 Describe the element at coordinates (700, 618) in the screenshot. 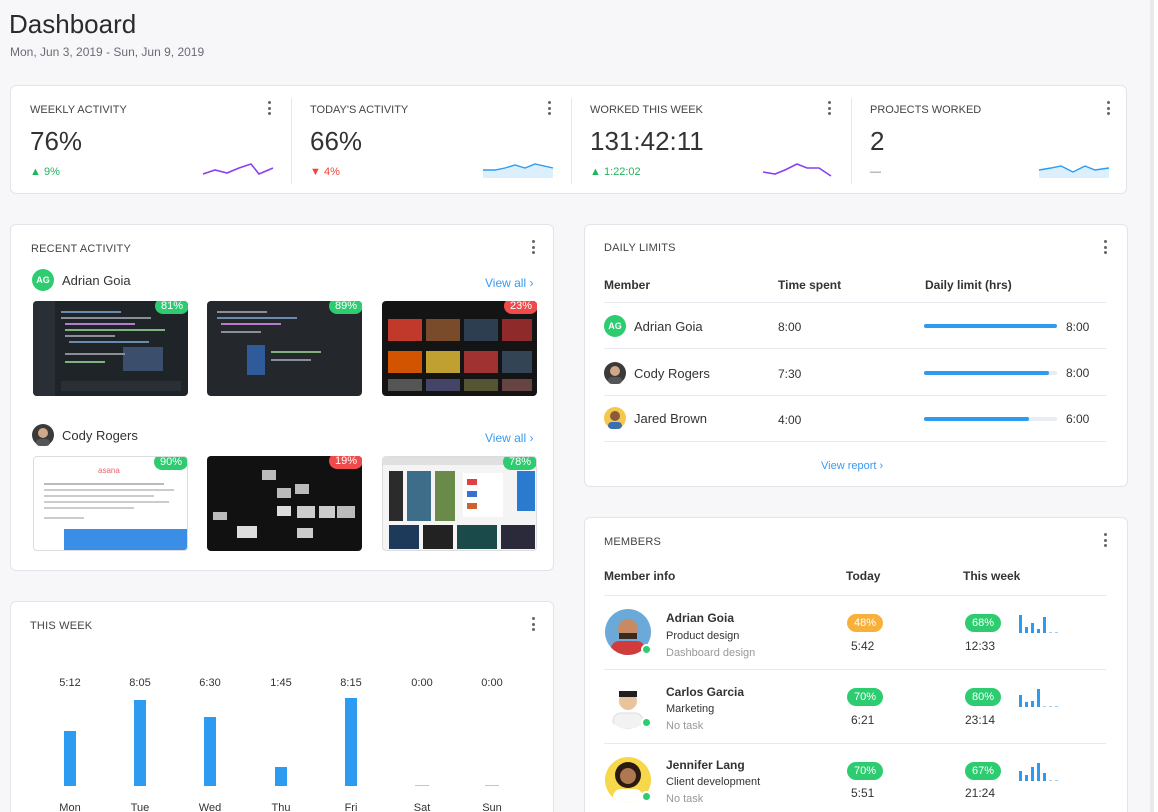

I see `member-name: Adrian Goia` at that location.